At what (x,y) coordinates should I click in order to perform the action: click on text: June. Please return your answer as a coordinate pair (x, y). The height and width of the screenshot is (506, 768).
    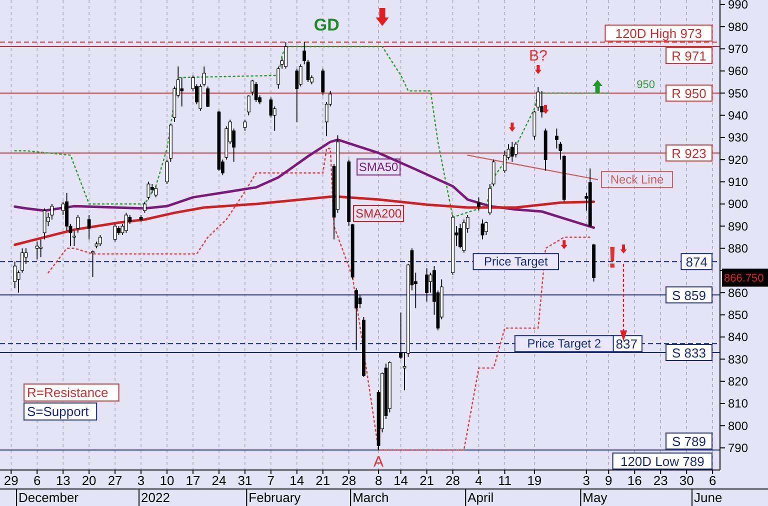
    Looking at the image, I should click on (708, 497).